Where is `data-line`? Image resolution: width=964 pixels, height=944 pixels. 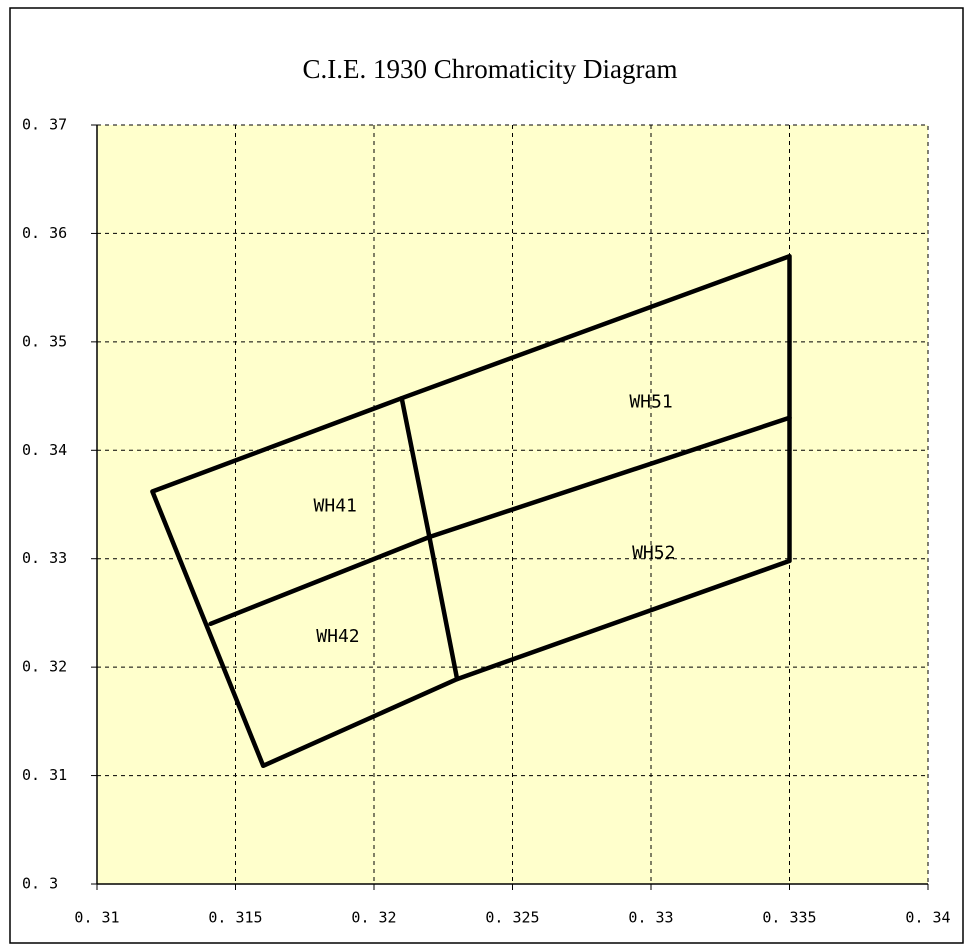 data-line is located at coordinates (429, 538).